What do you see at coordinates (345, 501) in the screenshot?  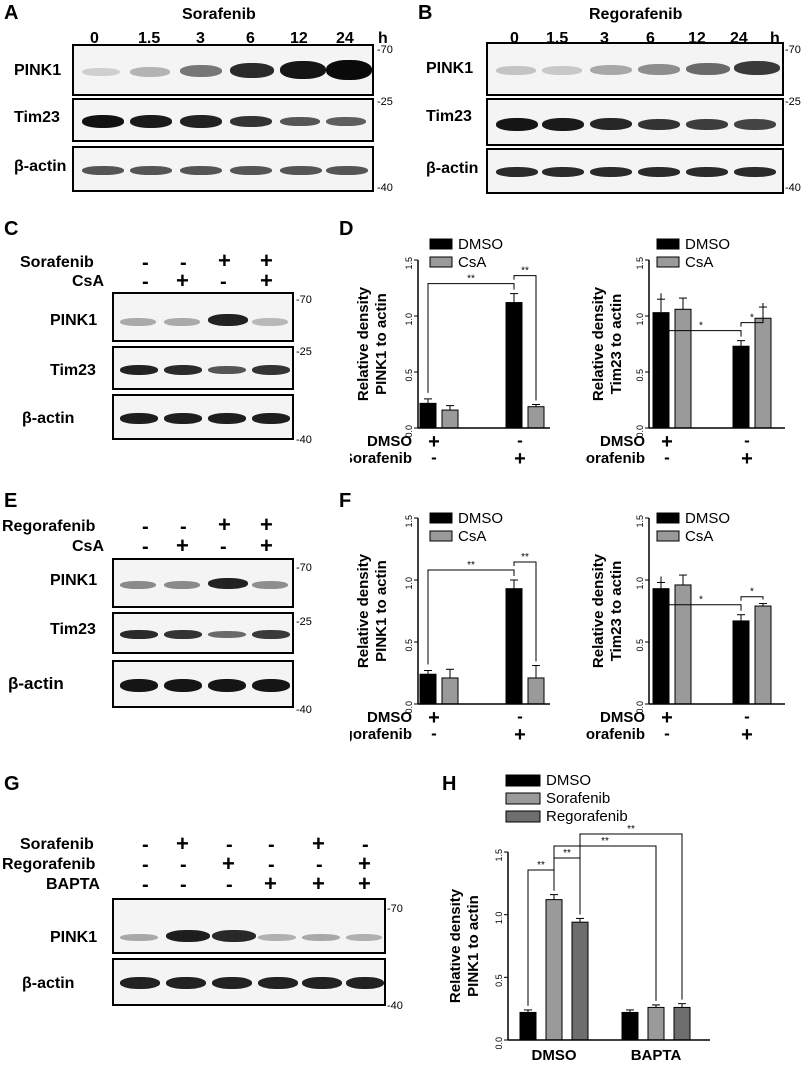 I see `panel-label-f: F` at bounding box center [345, 501].